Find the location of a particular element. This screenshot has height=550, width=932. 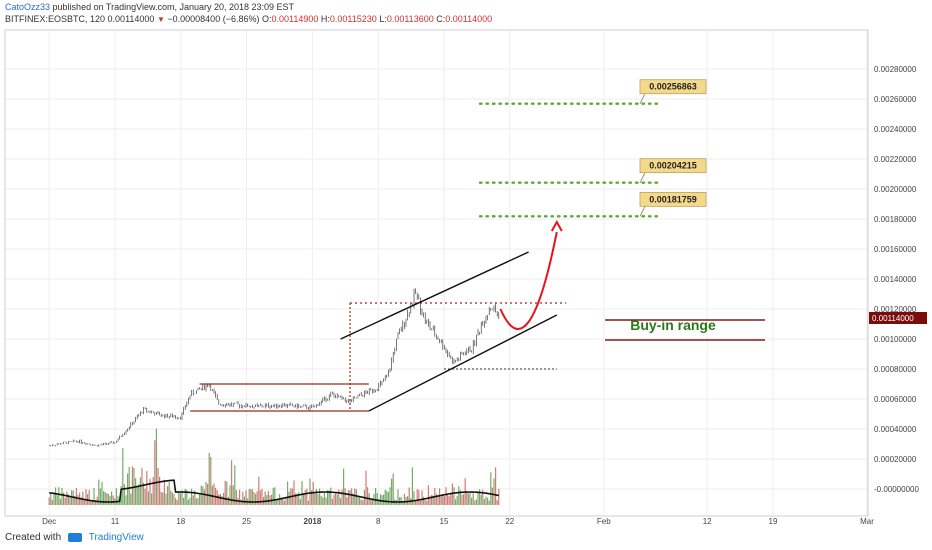

target-label: 0.00256863 is located at coordinates (673, 87).